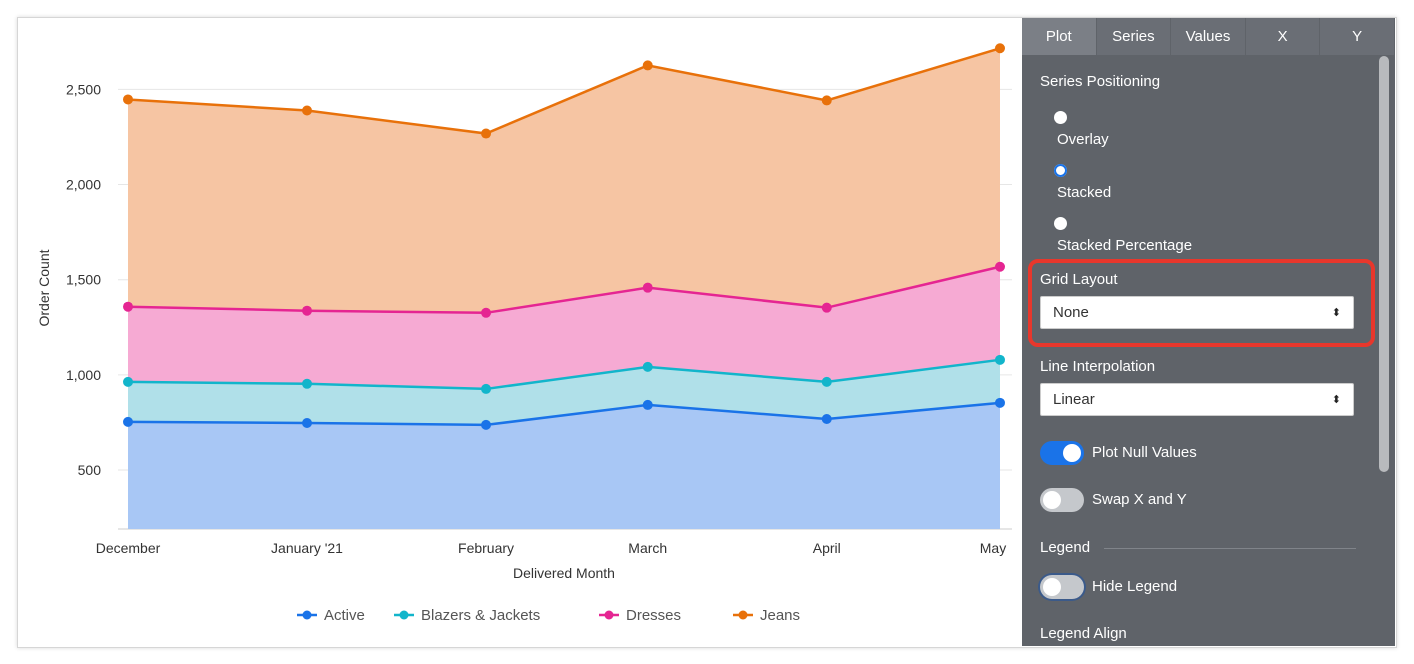 The height and width of the screenshot is (664, 1414). What do you see at coordinates (1083, 139) in the screenshot?
I see `radio-overlay-label: Overlay` at bounding box center [1083, 139].